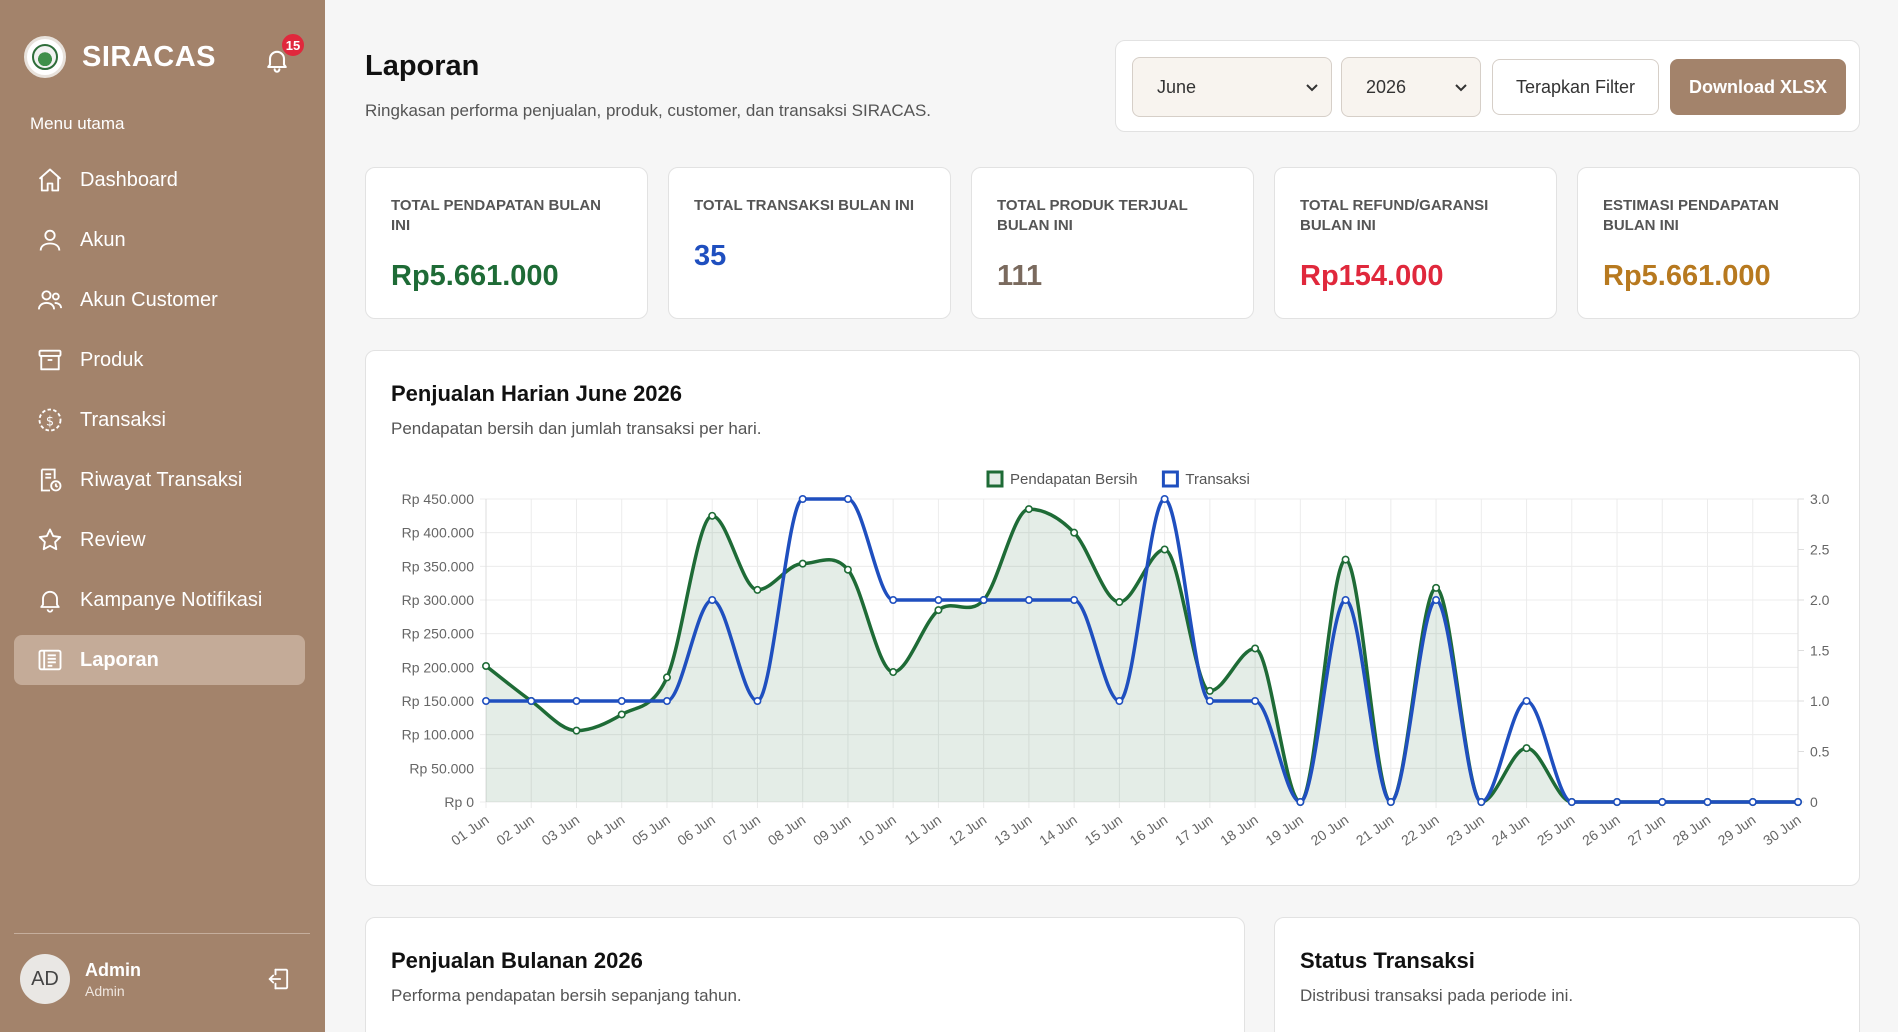 The image size is (1898, 1032). Describe the element at coordinates (1646, 829) in the screenshot. I see `x-tick-label: 27 Jun` at that location.